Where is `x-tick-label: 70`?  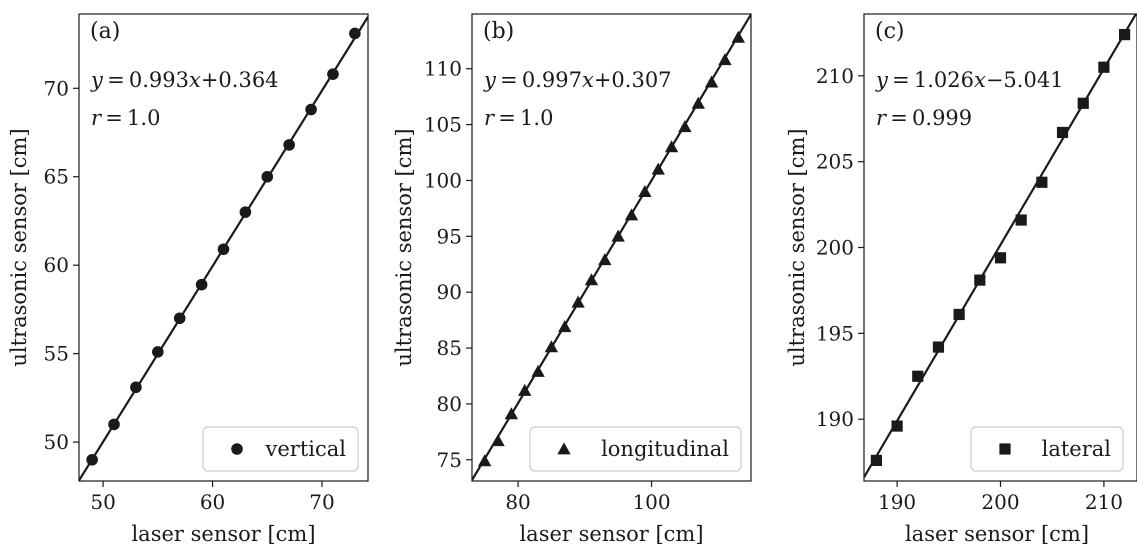 x-tick-label: 70 is located at coordinates (321, 502).